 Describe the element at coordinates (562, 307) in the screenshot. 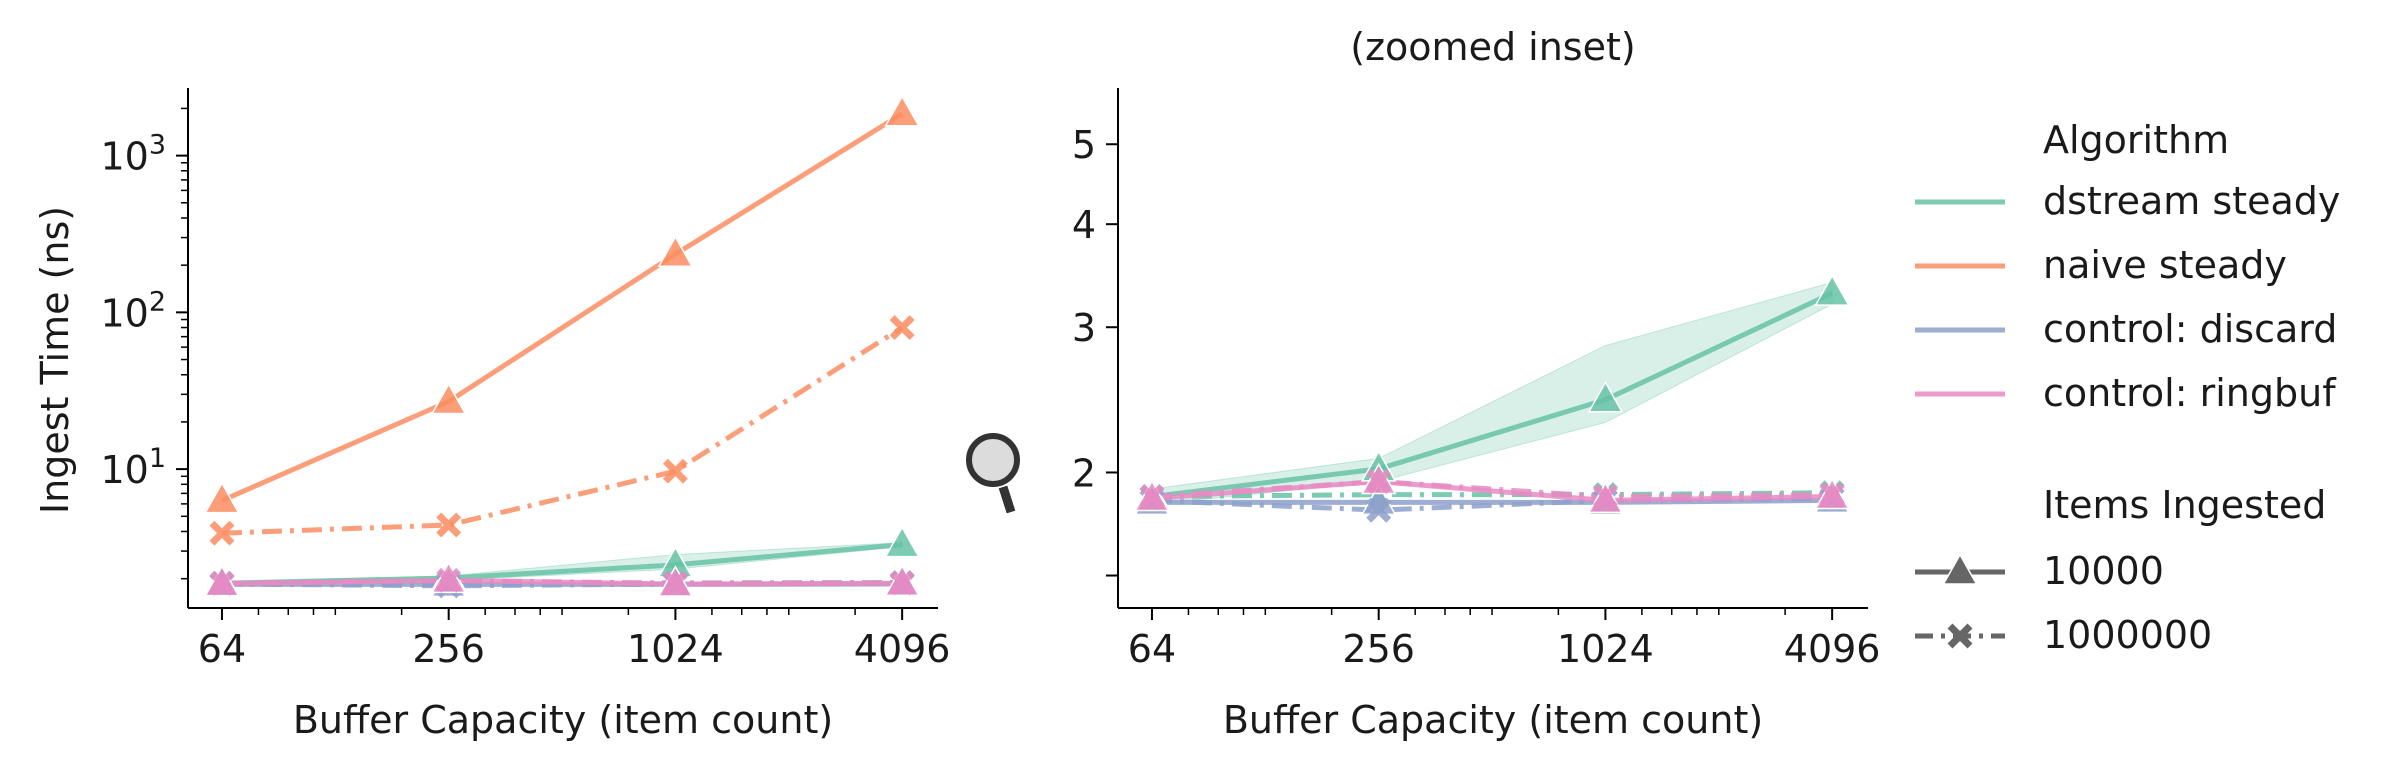

I see `naive-steady-10000-line` at that location.